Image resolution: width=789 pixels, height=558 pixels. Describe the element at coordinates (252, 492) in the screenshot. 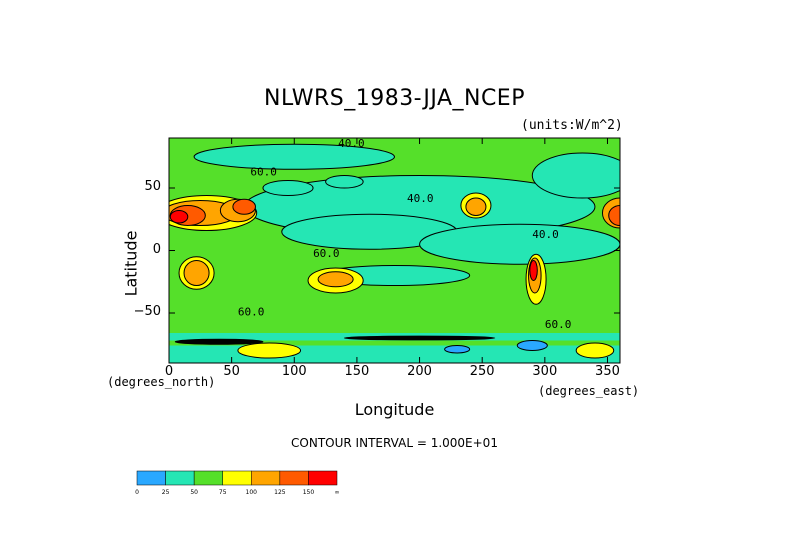

I see `colorbar-label: 100` at that location.